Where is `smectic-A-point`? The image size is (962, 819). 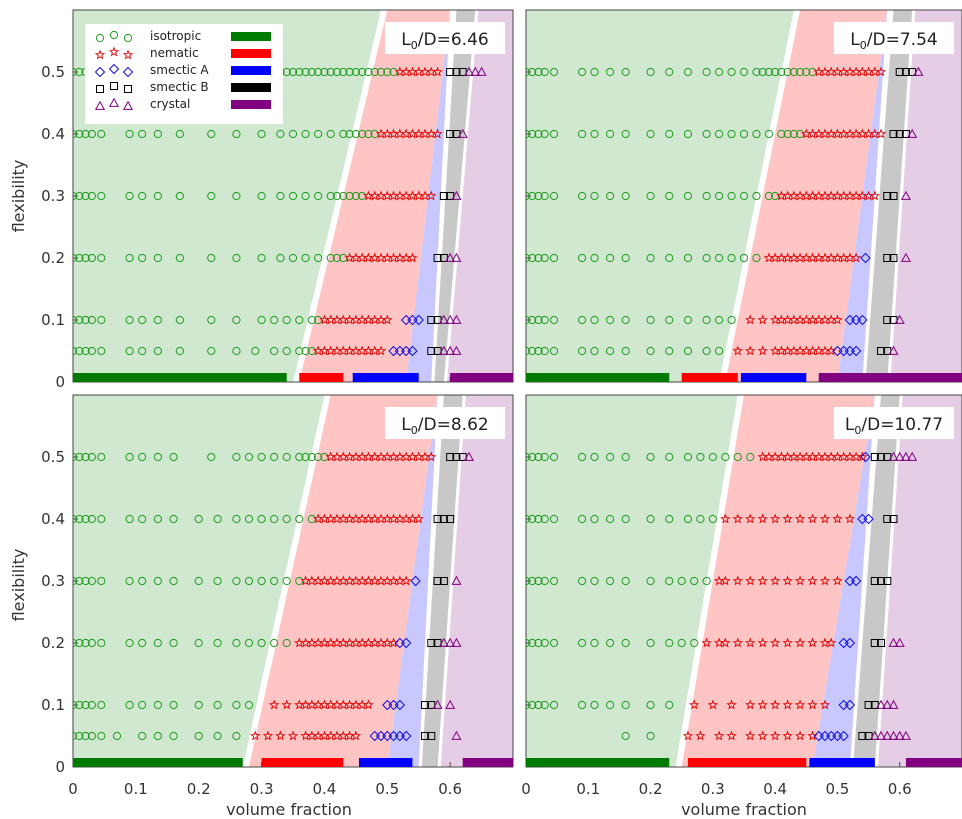
smectic-A-point is located at coordinates (865, 258).